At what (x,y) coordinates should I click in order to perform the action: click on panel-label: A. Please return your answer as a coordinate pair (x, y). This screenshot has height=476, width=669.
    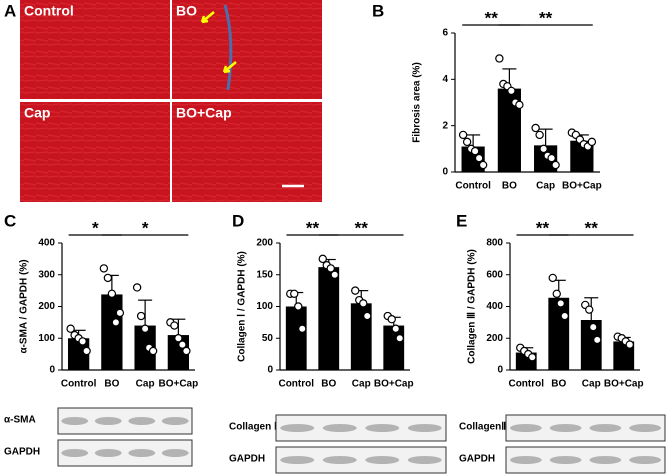
    Looking at the image, I should click on (10, 10).